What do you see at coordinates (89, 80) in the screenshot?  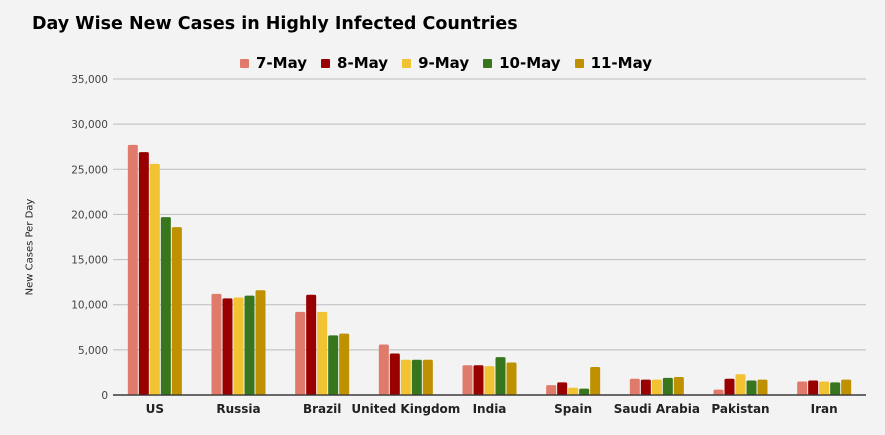 I see `y-tick-label: 35,000` at bounding box center [89, 80].